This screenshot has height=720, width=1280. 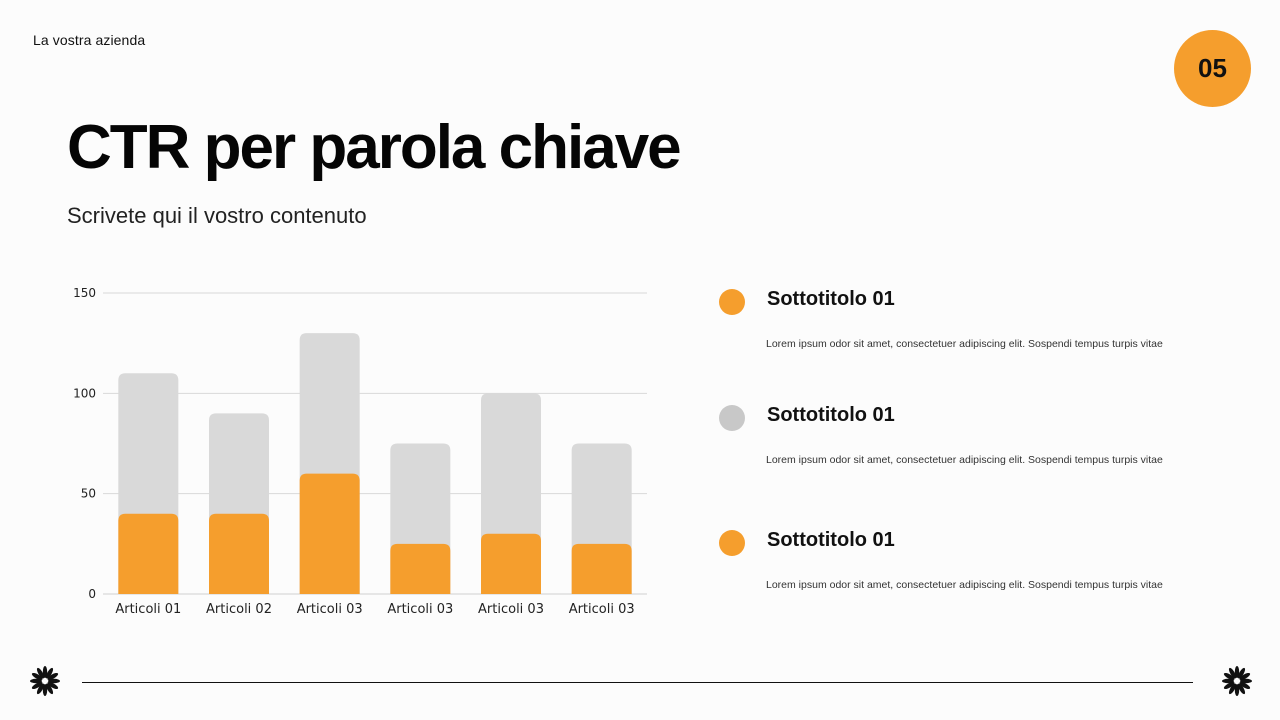 What do you see at coordinates (239, 609) in the screenshot?
I see `x-tick-label: Articoli 02` at bounding box center [239, 609].